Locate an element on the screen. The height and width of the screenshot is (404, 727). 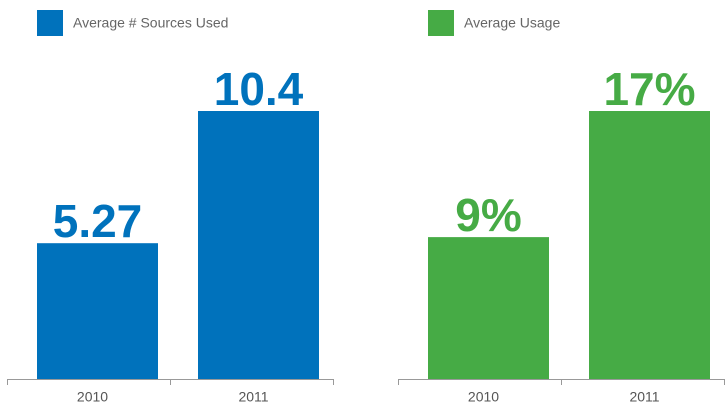
legend-label: Average Usage is located at coordinates (512, 23).